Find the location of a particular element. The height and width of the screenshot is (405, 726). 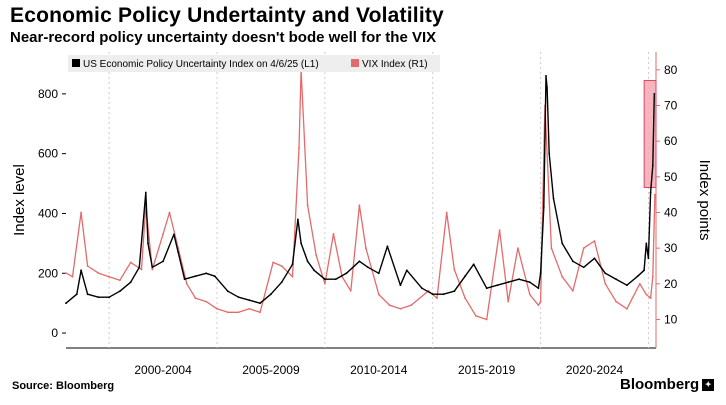

y2-tick-label-0: 10 is located at coordinates (671, 319).